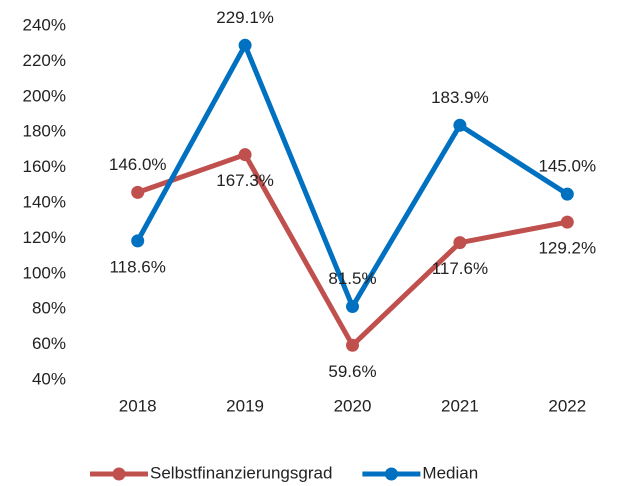 The width and height of the screenshot is (623, 486). Describe the element at coordinates (44, 201) in the screenshot. I see `y-tick-label: 140%` at that location.